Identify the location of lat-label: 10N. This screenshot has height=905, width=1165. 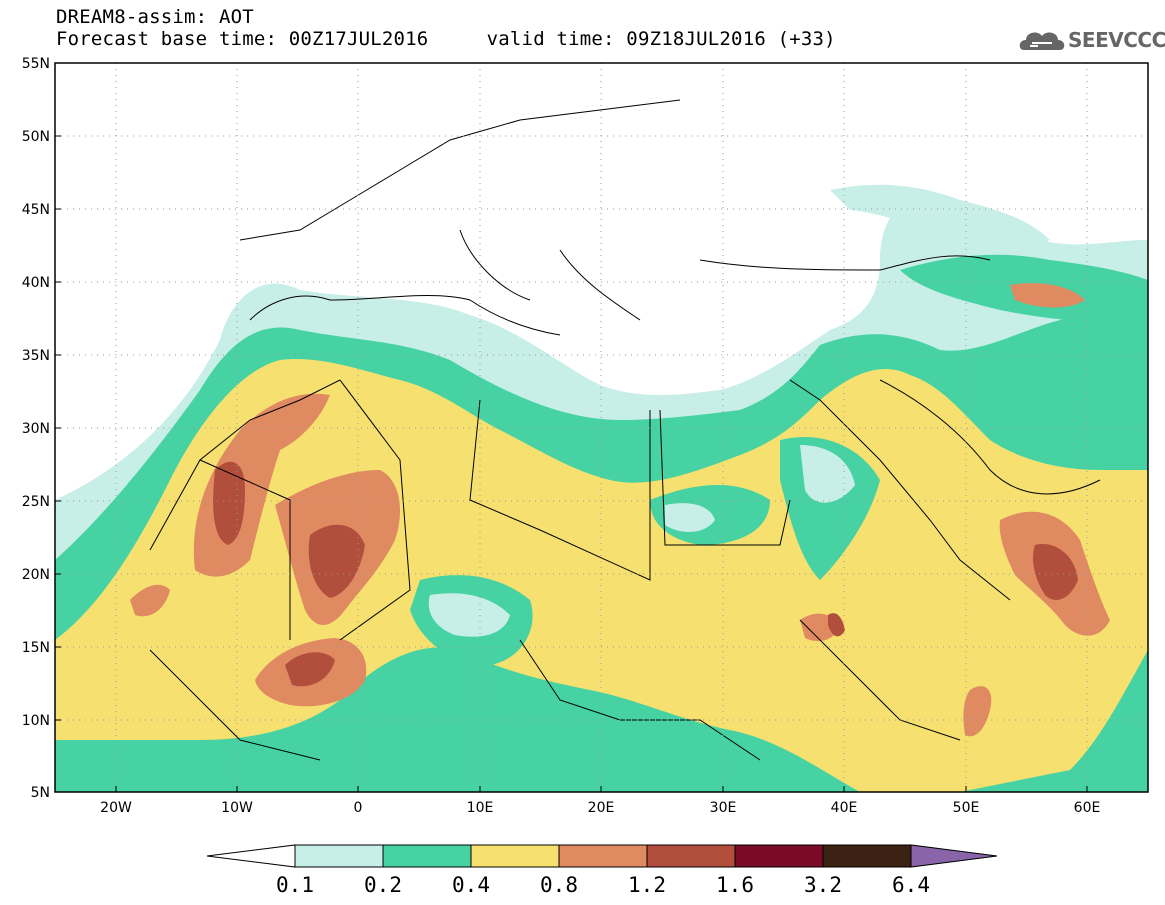
(36, 721).